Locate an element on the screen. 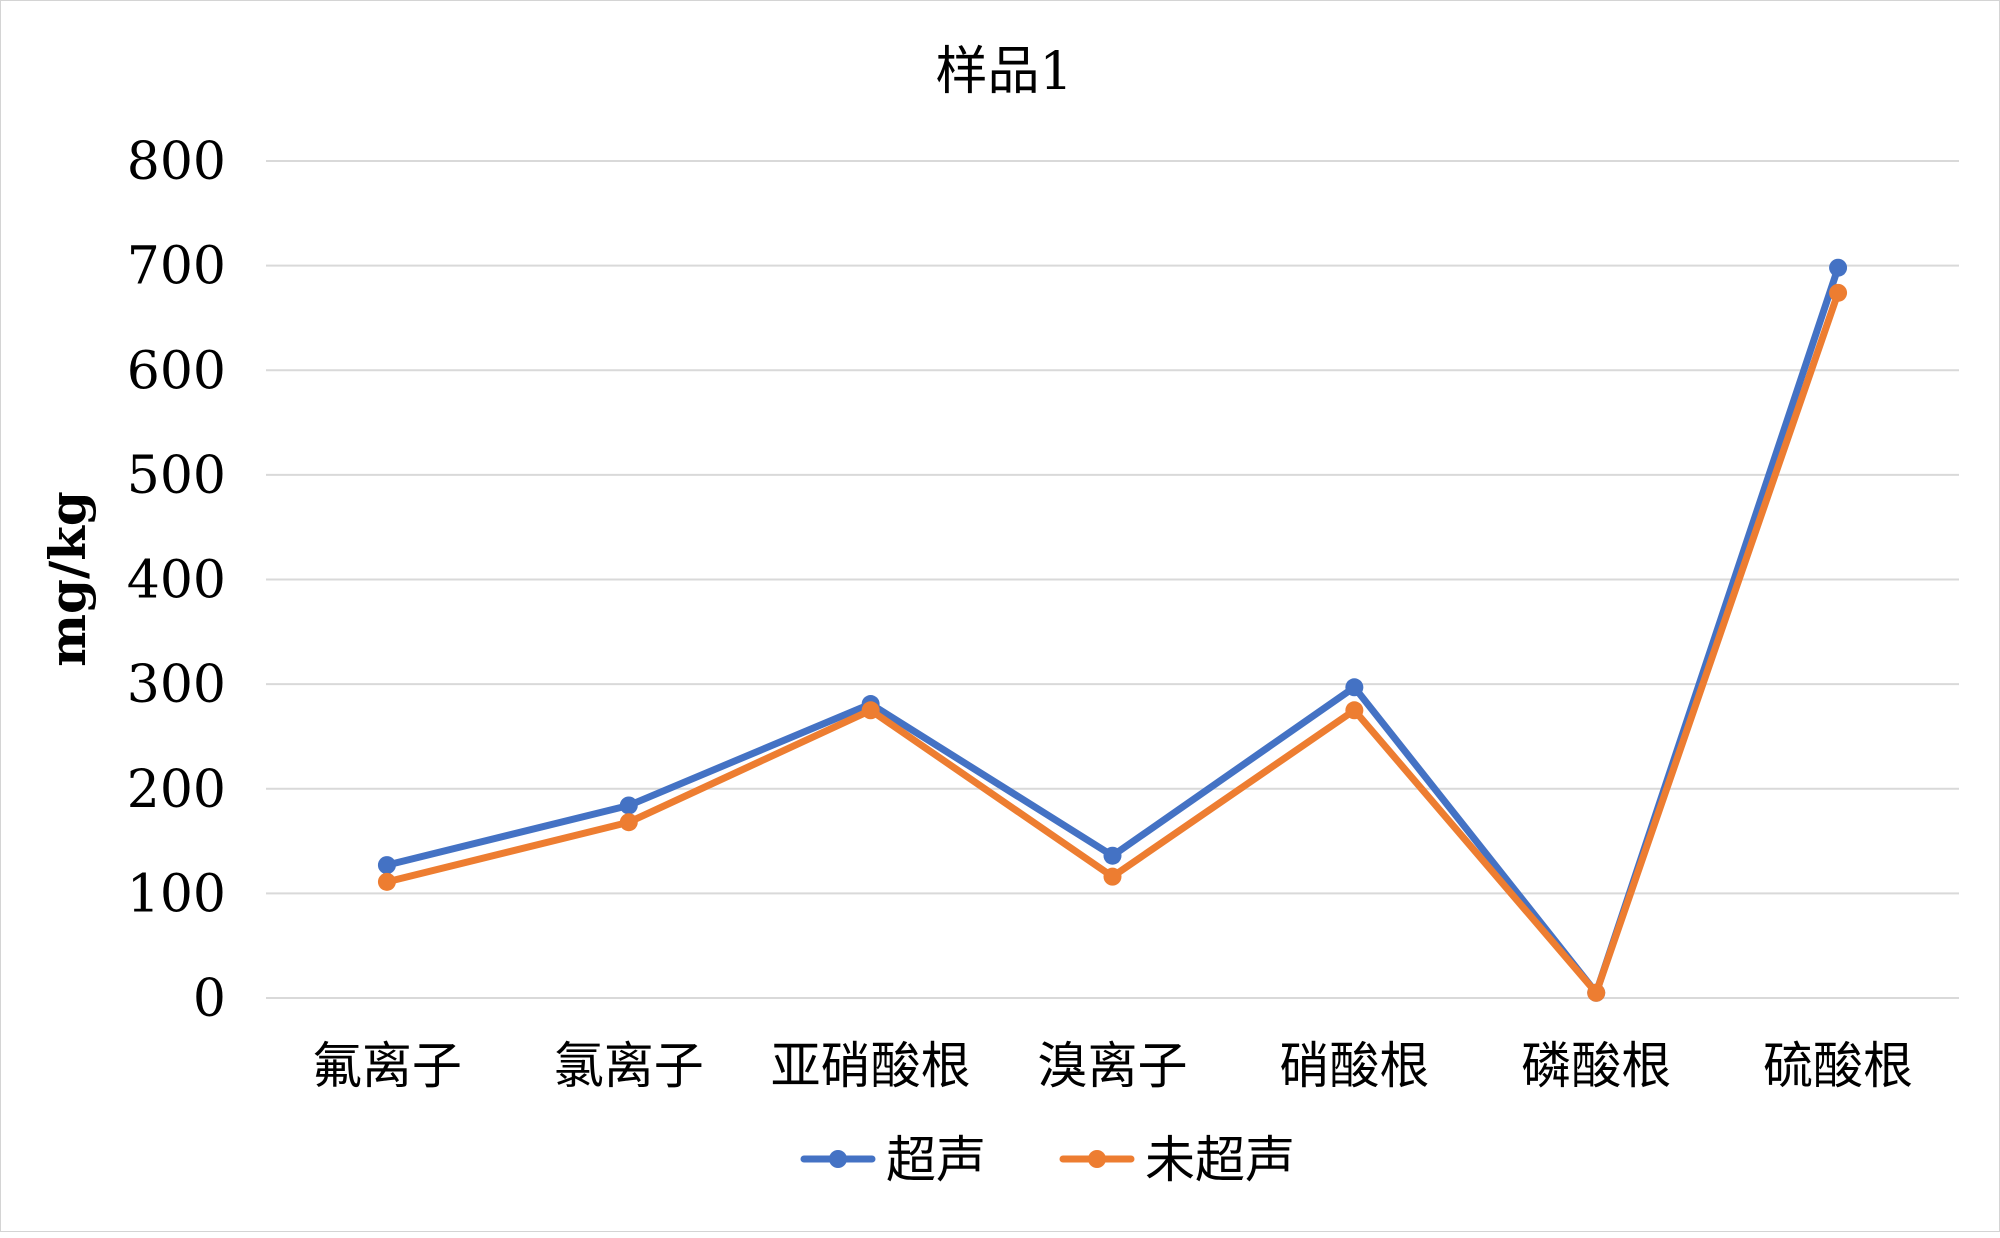 Image resolution: width=2000 pixels, height=1238 pixels. y-axis-ticks: 0 100 200 300 400 500 600 700 800 is located at coordinates (176, 580).